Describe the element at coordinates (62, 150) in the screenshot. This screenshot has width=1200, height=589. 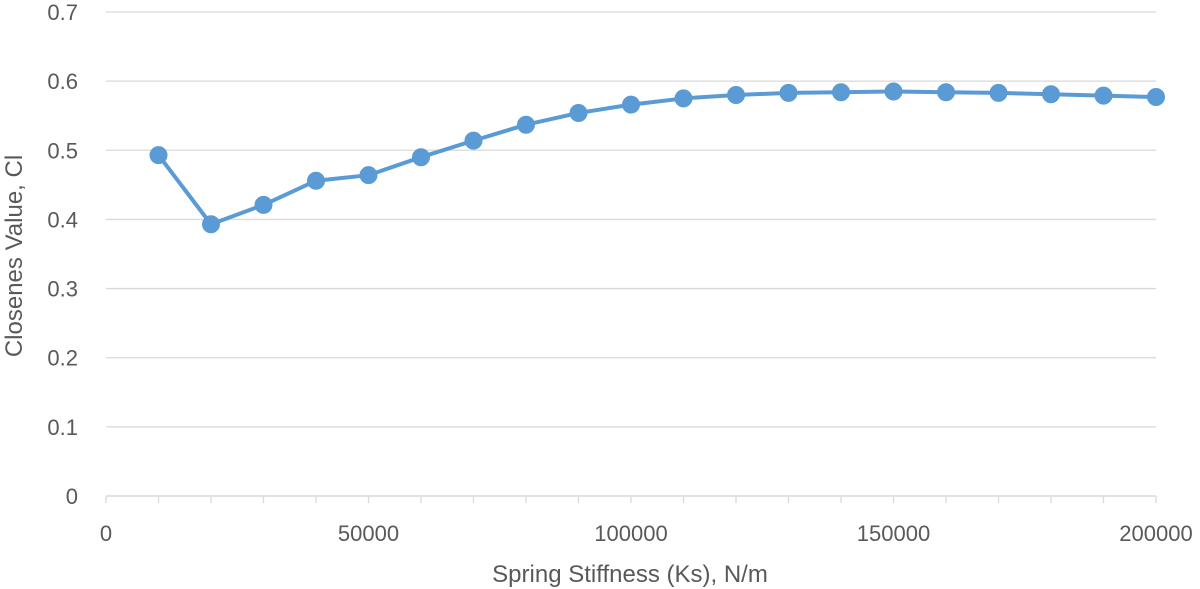
I see `y-tick-label: 0.5` at that location.